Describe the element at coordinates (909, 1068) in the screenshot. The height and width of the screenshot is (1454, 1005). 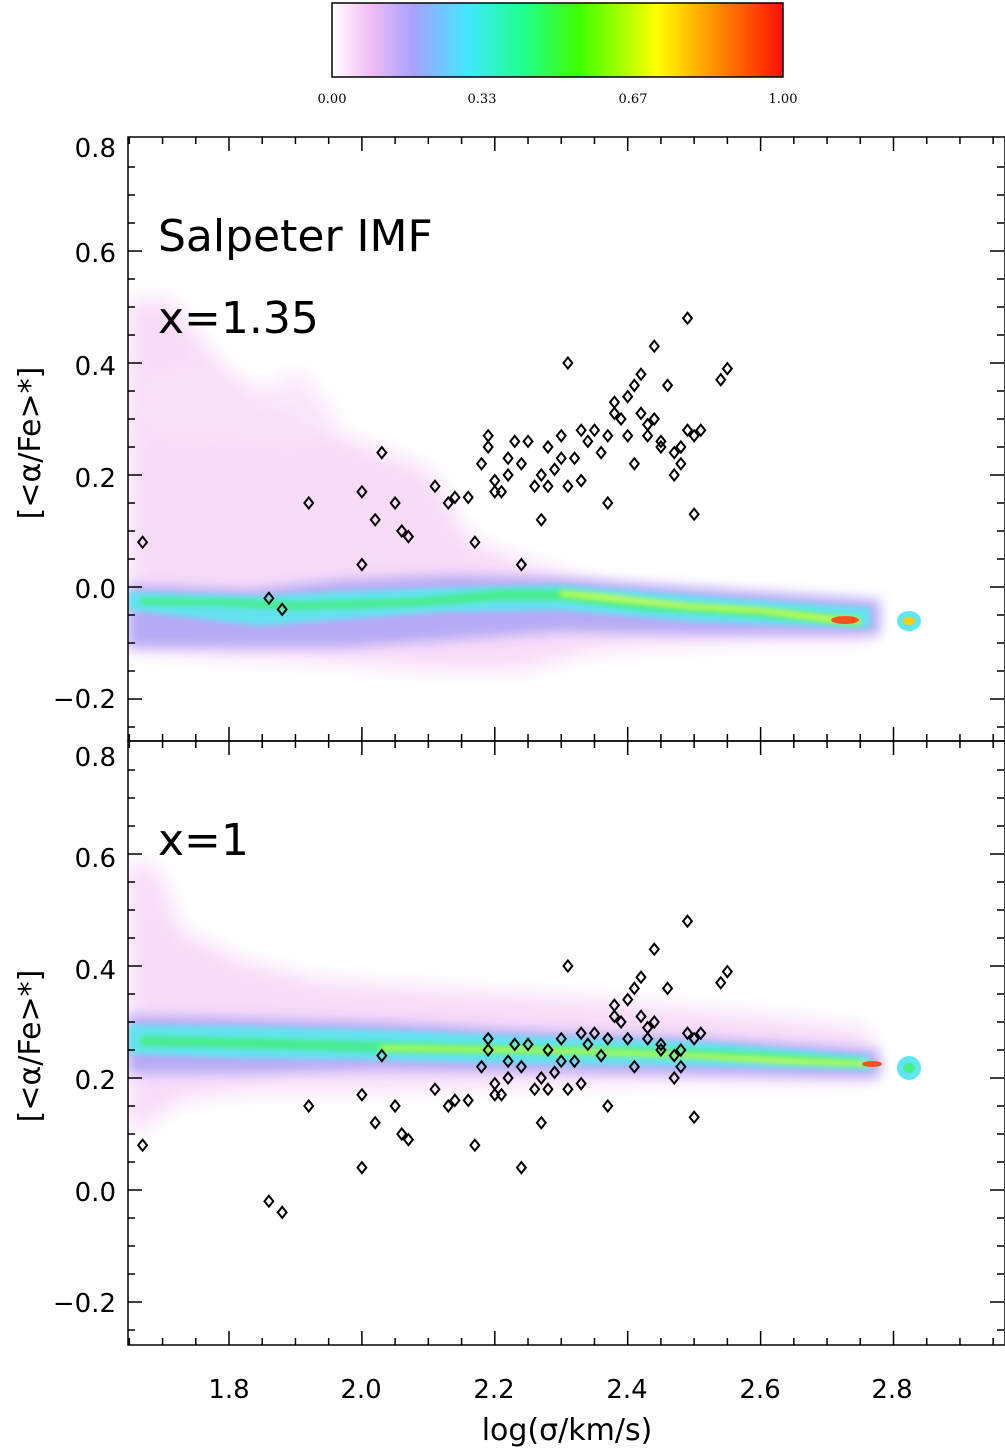
I see `bottom-isolated-core` at that location.